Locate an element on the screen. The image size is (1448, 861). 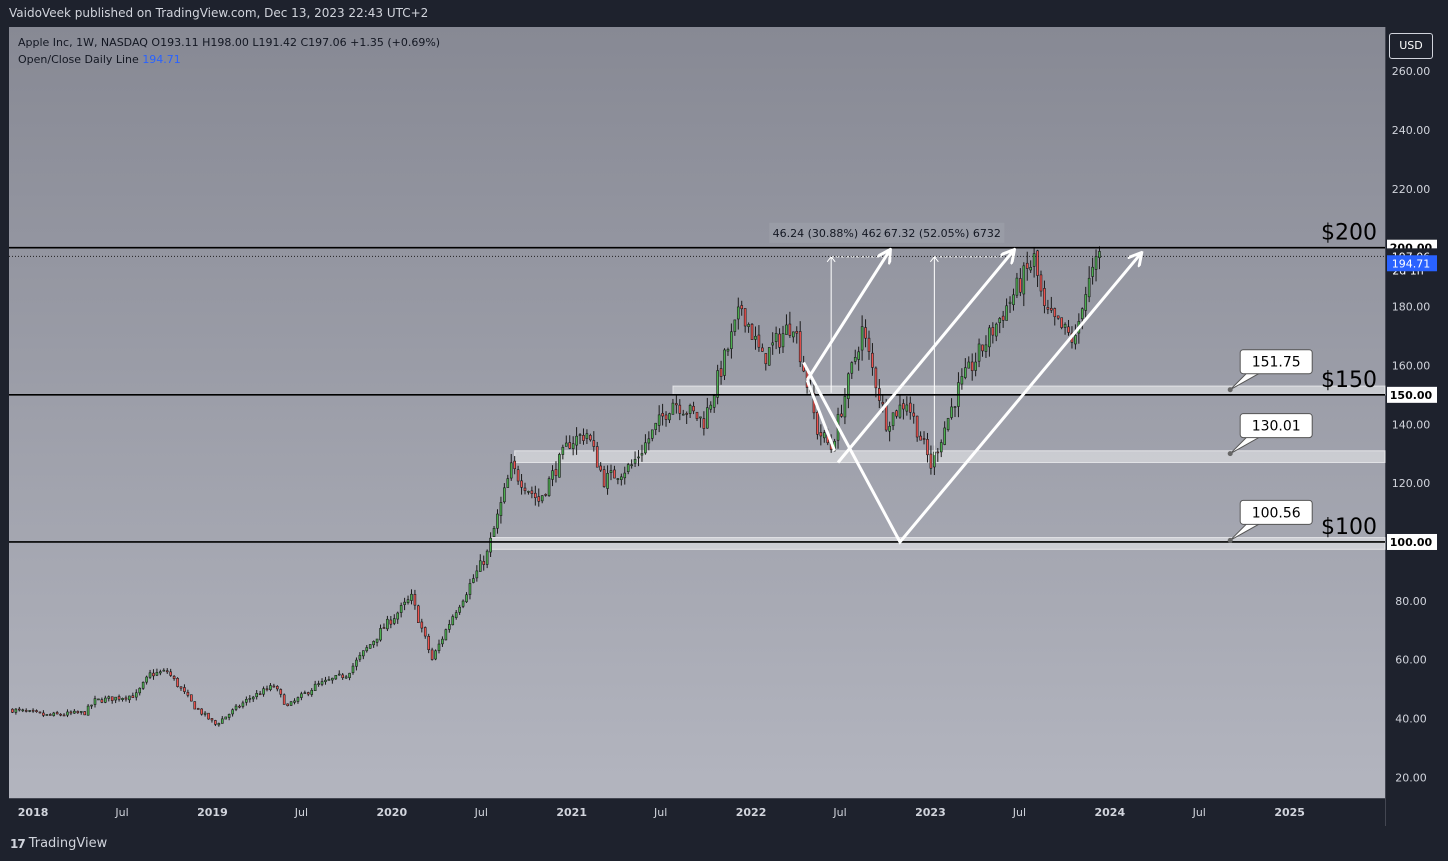
price-tag-bg is located at coordinates (1412, 394).